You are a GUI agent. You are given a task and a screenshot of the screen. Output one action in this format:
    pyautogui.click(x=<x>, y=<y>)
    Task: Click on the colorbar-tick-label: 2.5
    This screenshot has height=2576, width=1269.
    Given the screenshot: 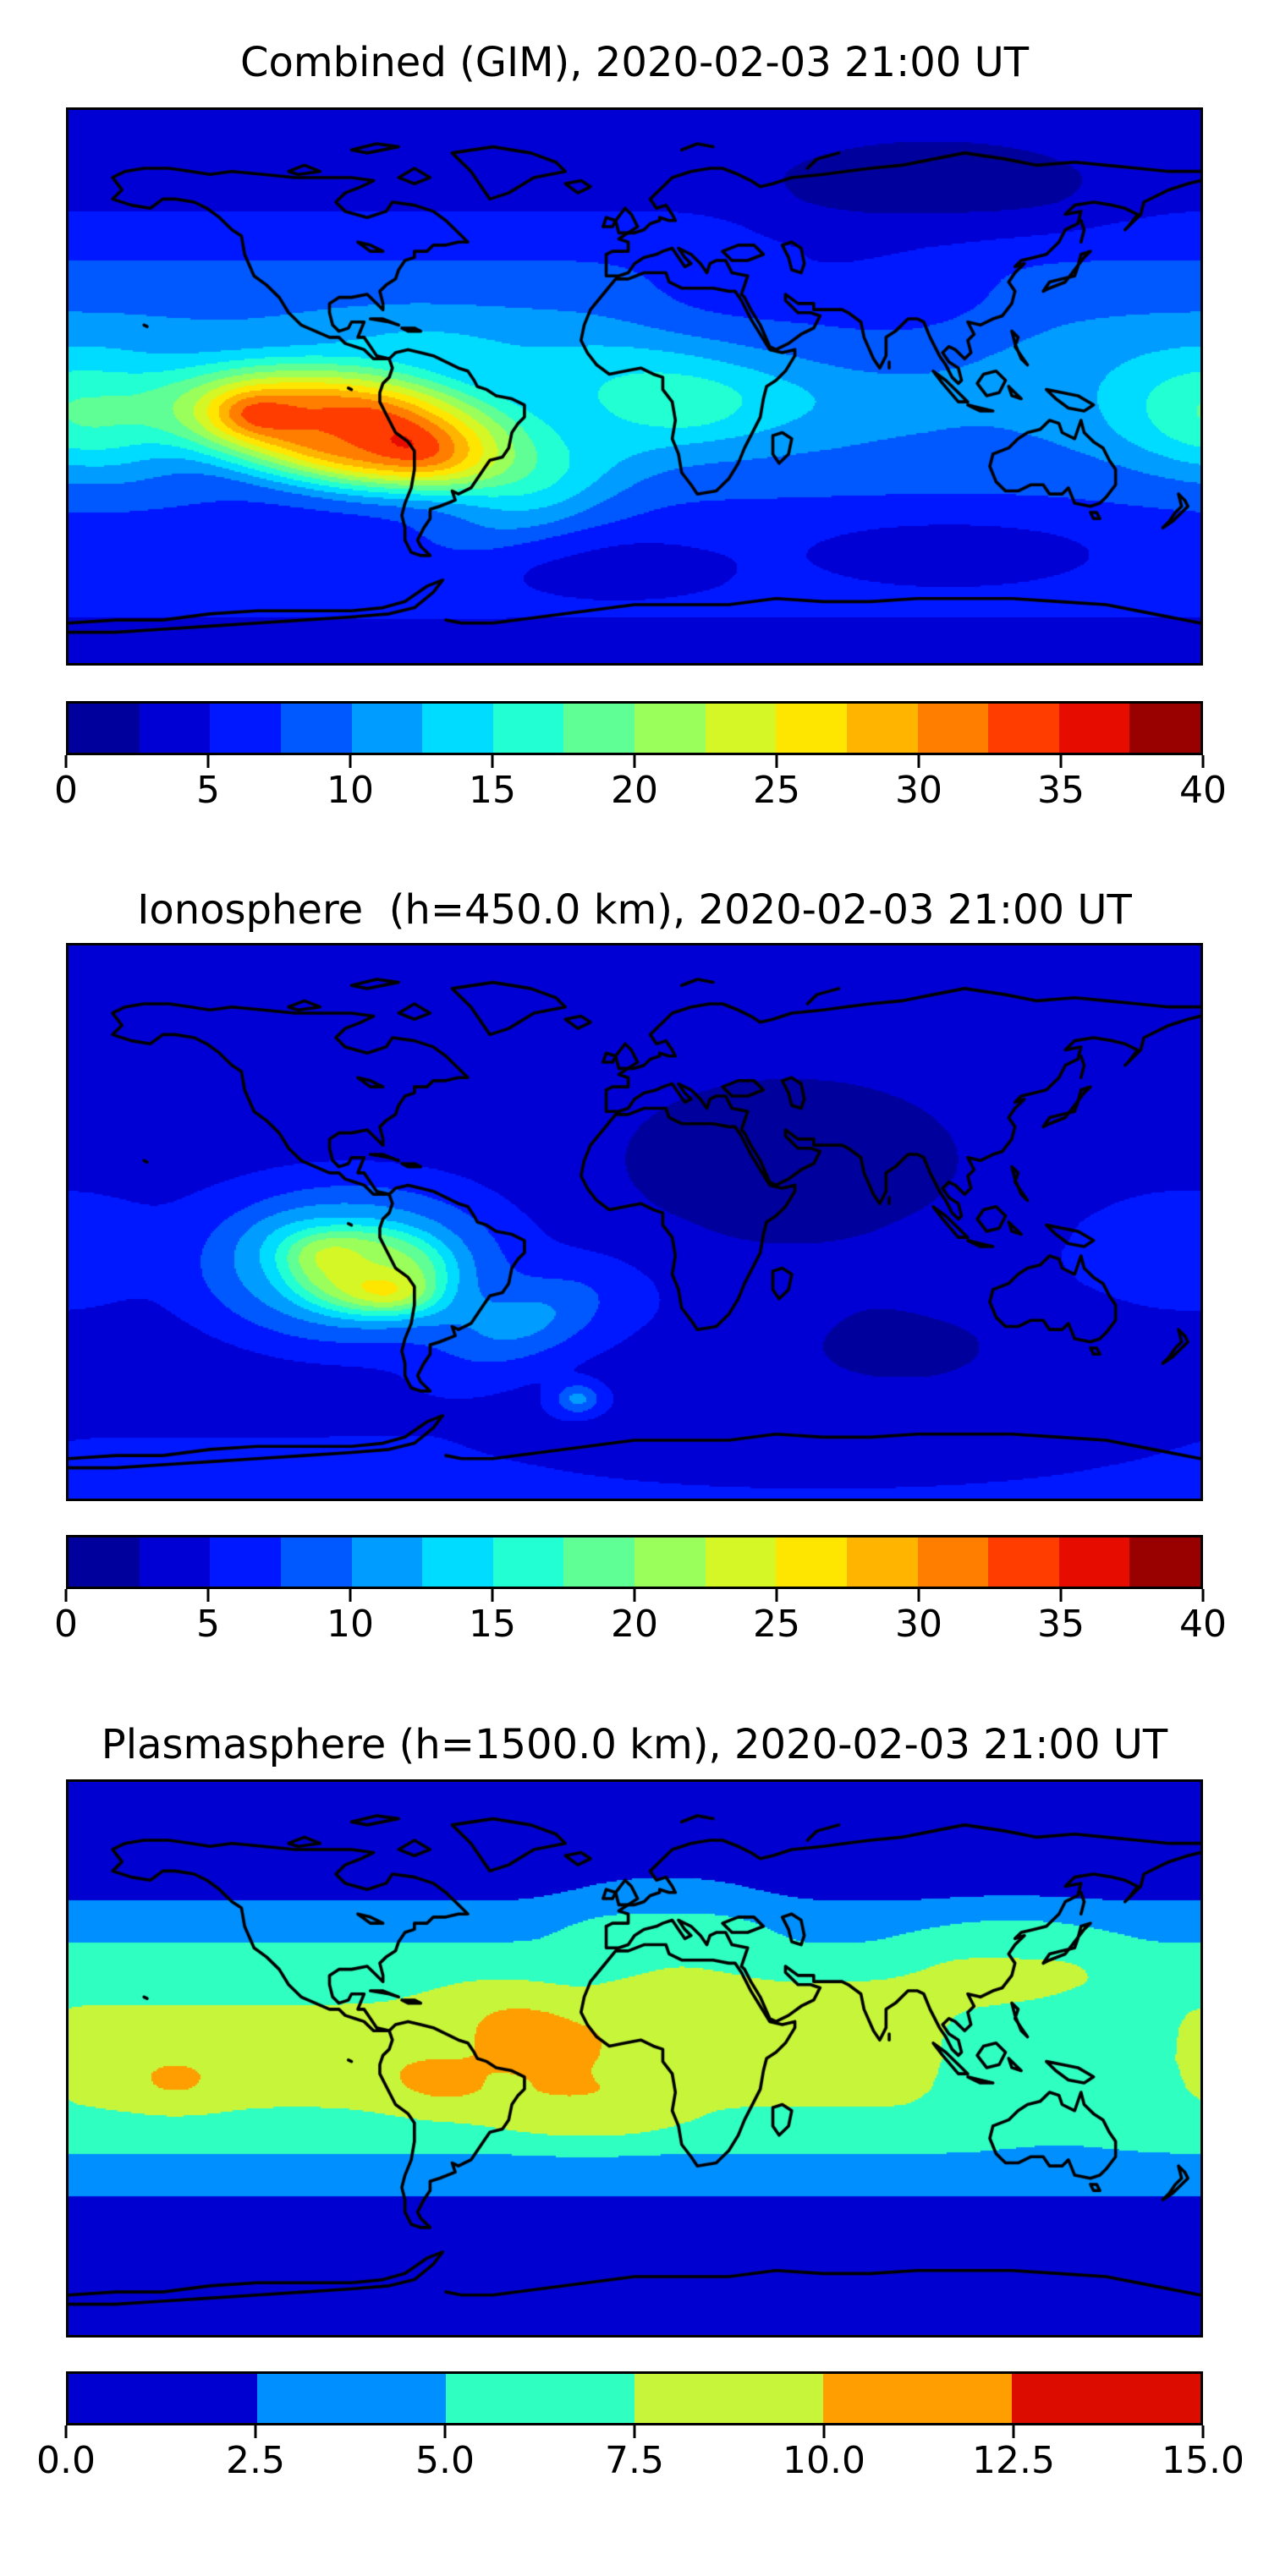 What is the action you would take?
    pyautogui.click(x=255, y=2460)
    